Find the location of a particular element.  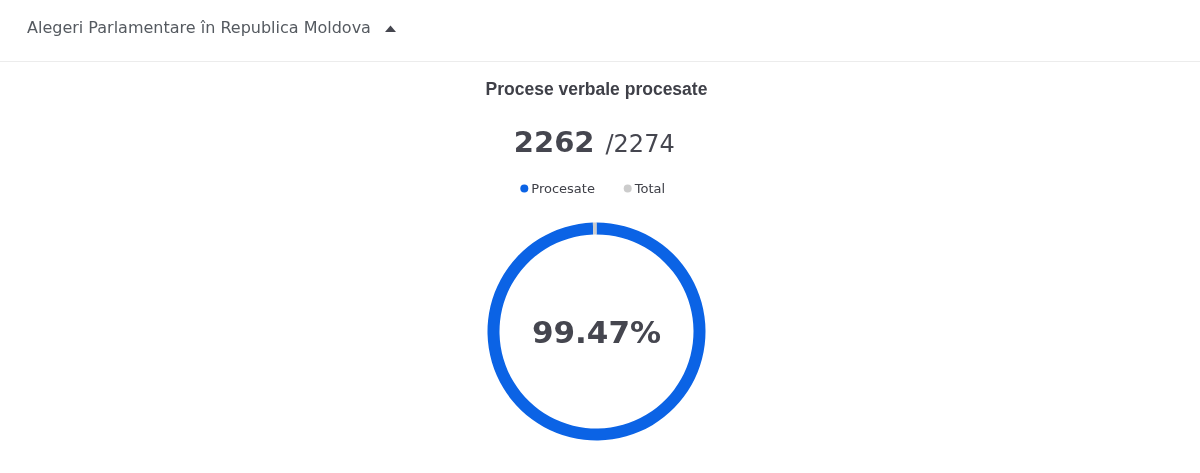

text: Alegeri Parlamentare în Republica Moldova is located at coordinates (199, 28).